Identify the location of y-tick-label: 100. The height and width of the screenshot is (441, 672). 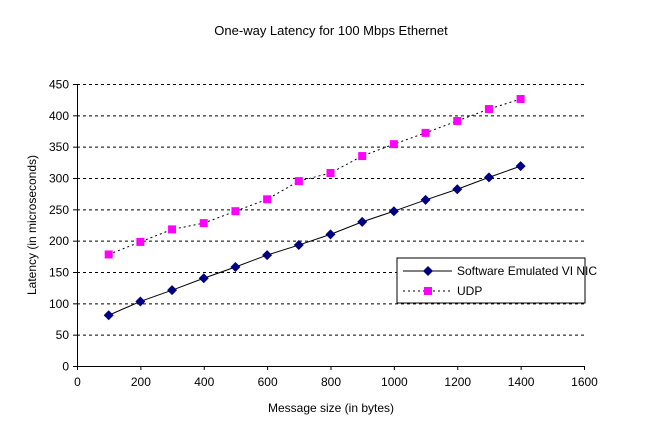
(59, 304).